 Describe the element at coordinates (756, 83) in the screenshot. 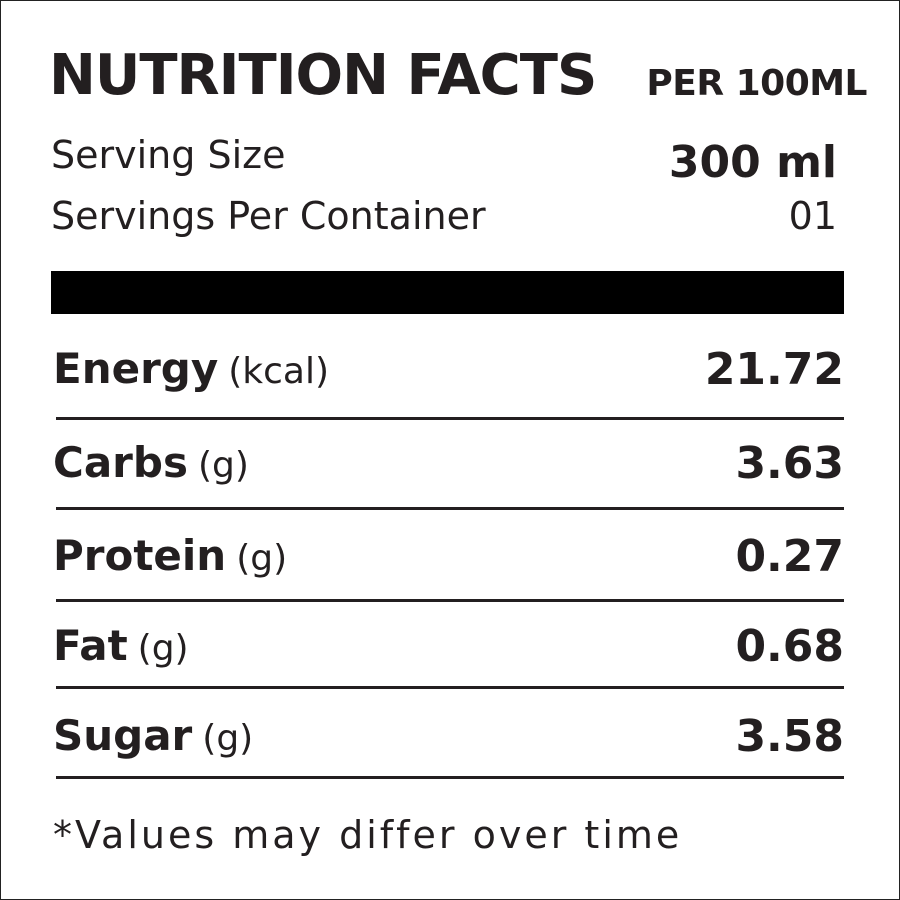

I see `subtitle: PER 100ML` at that location.